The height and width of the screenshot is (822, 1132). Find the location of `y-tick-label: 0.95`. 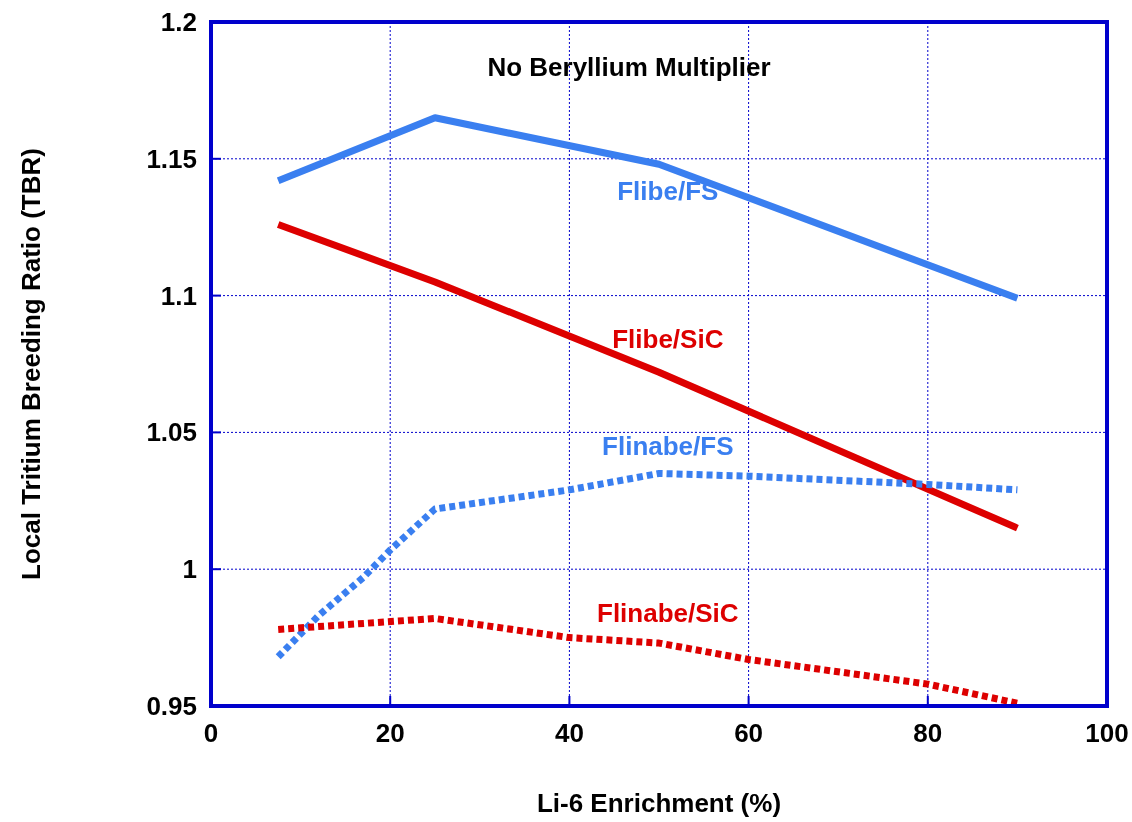

y-tick-label: 0.95 is located at coordinates (171, 706).